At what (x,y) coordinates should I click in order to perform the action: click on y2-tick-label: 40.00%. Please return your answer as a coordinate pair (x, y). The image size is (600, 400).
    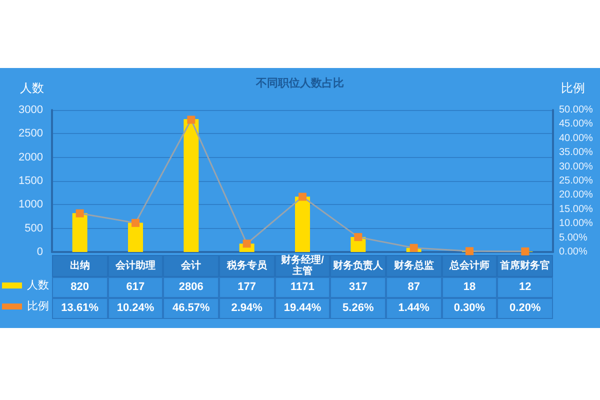
    Looking at the image, I should click on (576, 138).